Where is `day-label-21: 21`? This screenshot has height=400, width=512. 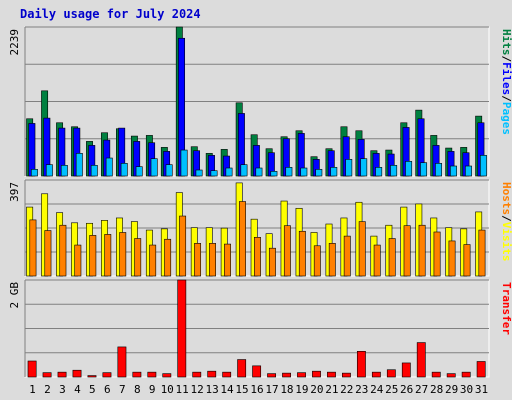 day-label-21: 21 is located at coordinates (331, 389).